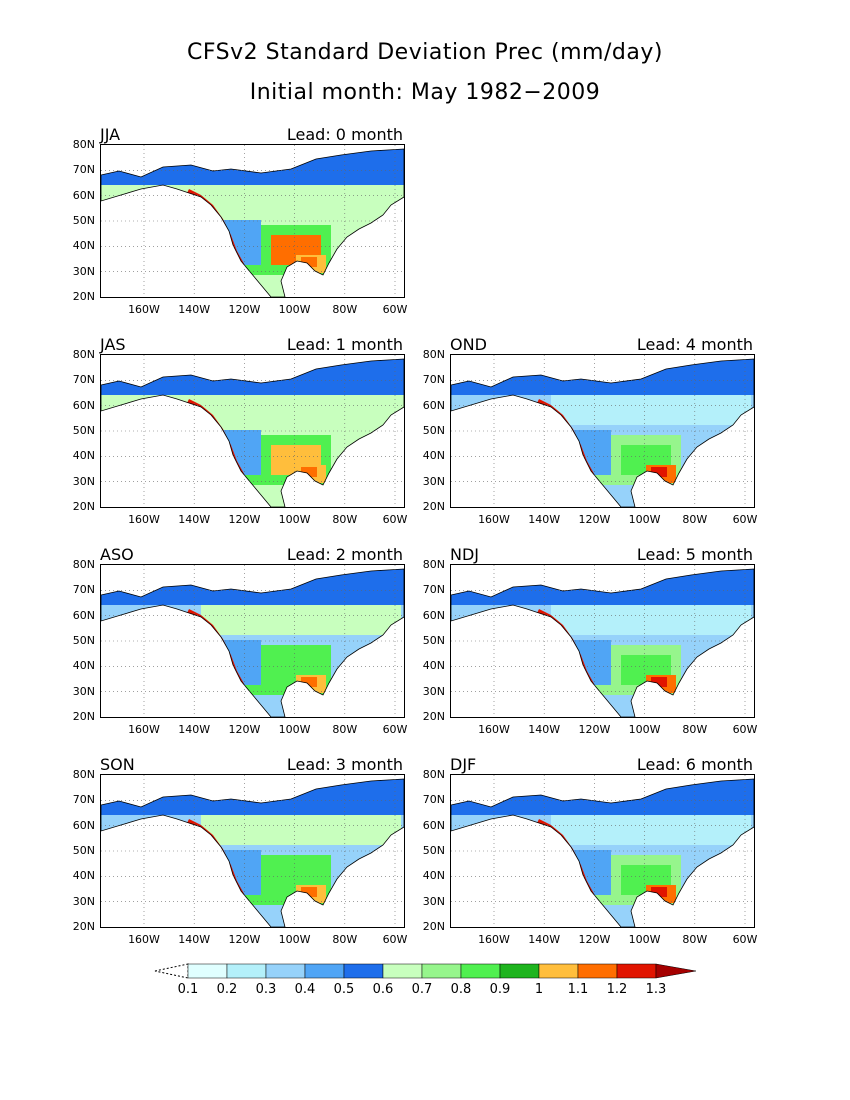  What do you see at coordinates (110, 134) in the screenshot?
I see `season-label: JJA` at bounding box center [110, 134].